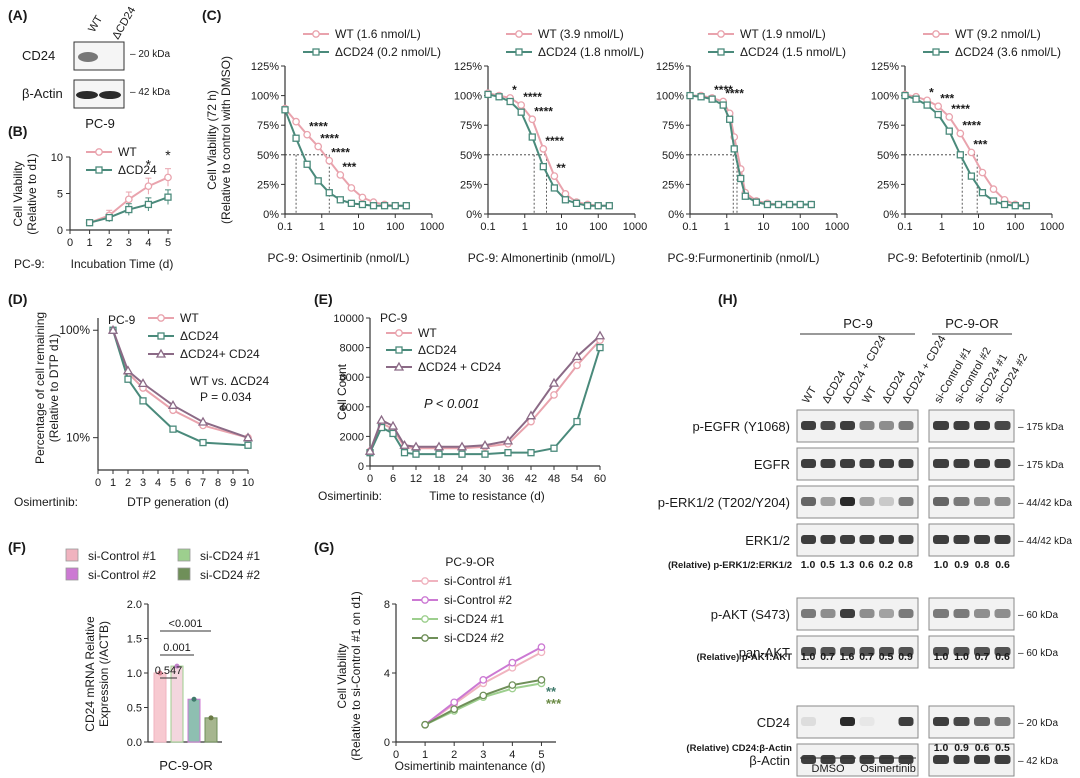 The width and height of the screenshot is (1080, 778). What do you see at coordinates (134, 605) in the screenshot?
I see `y-tick-label: 2.0` at bounding box center [134, 605].